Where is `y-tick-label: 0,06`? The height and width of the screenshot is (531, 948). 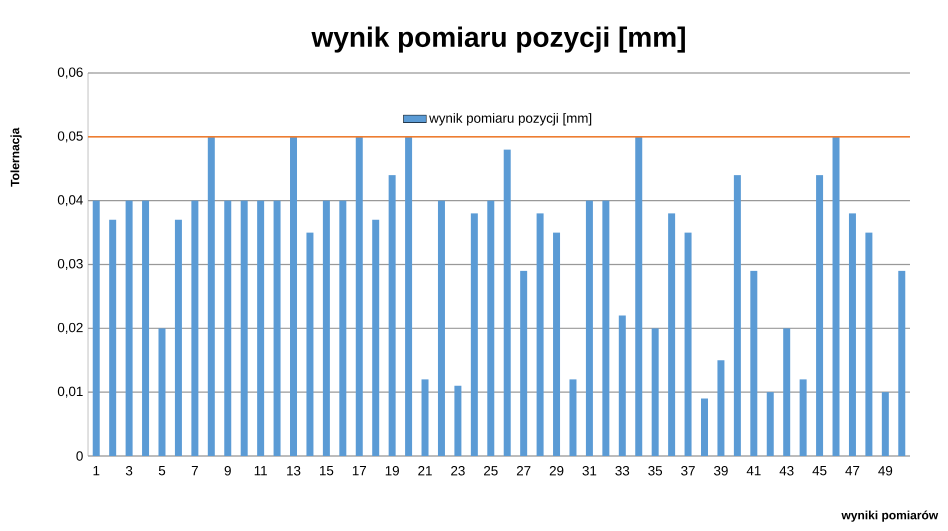
y-tick-label: 0,06 is located at coordinates (70, 73).